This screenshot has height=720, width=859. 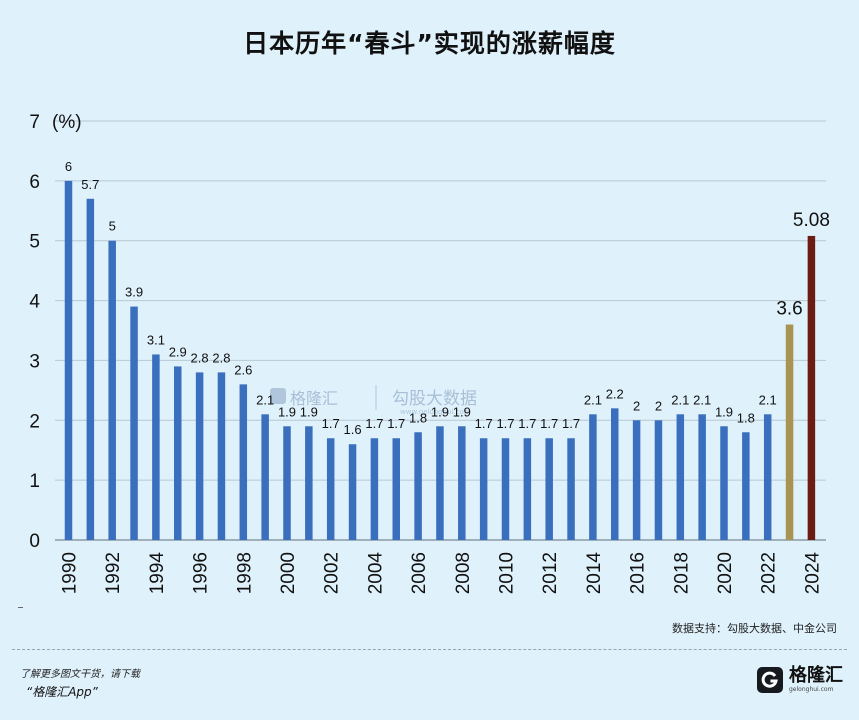 What do you see at coordinates (375, 573) in the screenshot?
I see `x-tick-label-2004: 2004` at bounding box center [375, 573].